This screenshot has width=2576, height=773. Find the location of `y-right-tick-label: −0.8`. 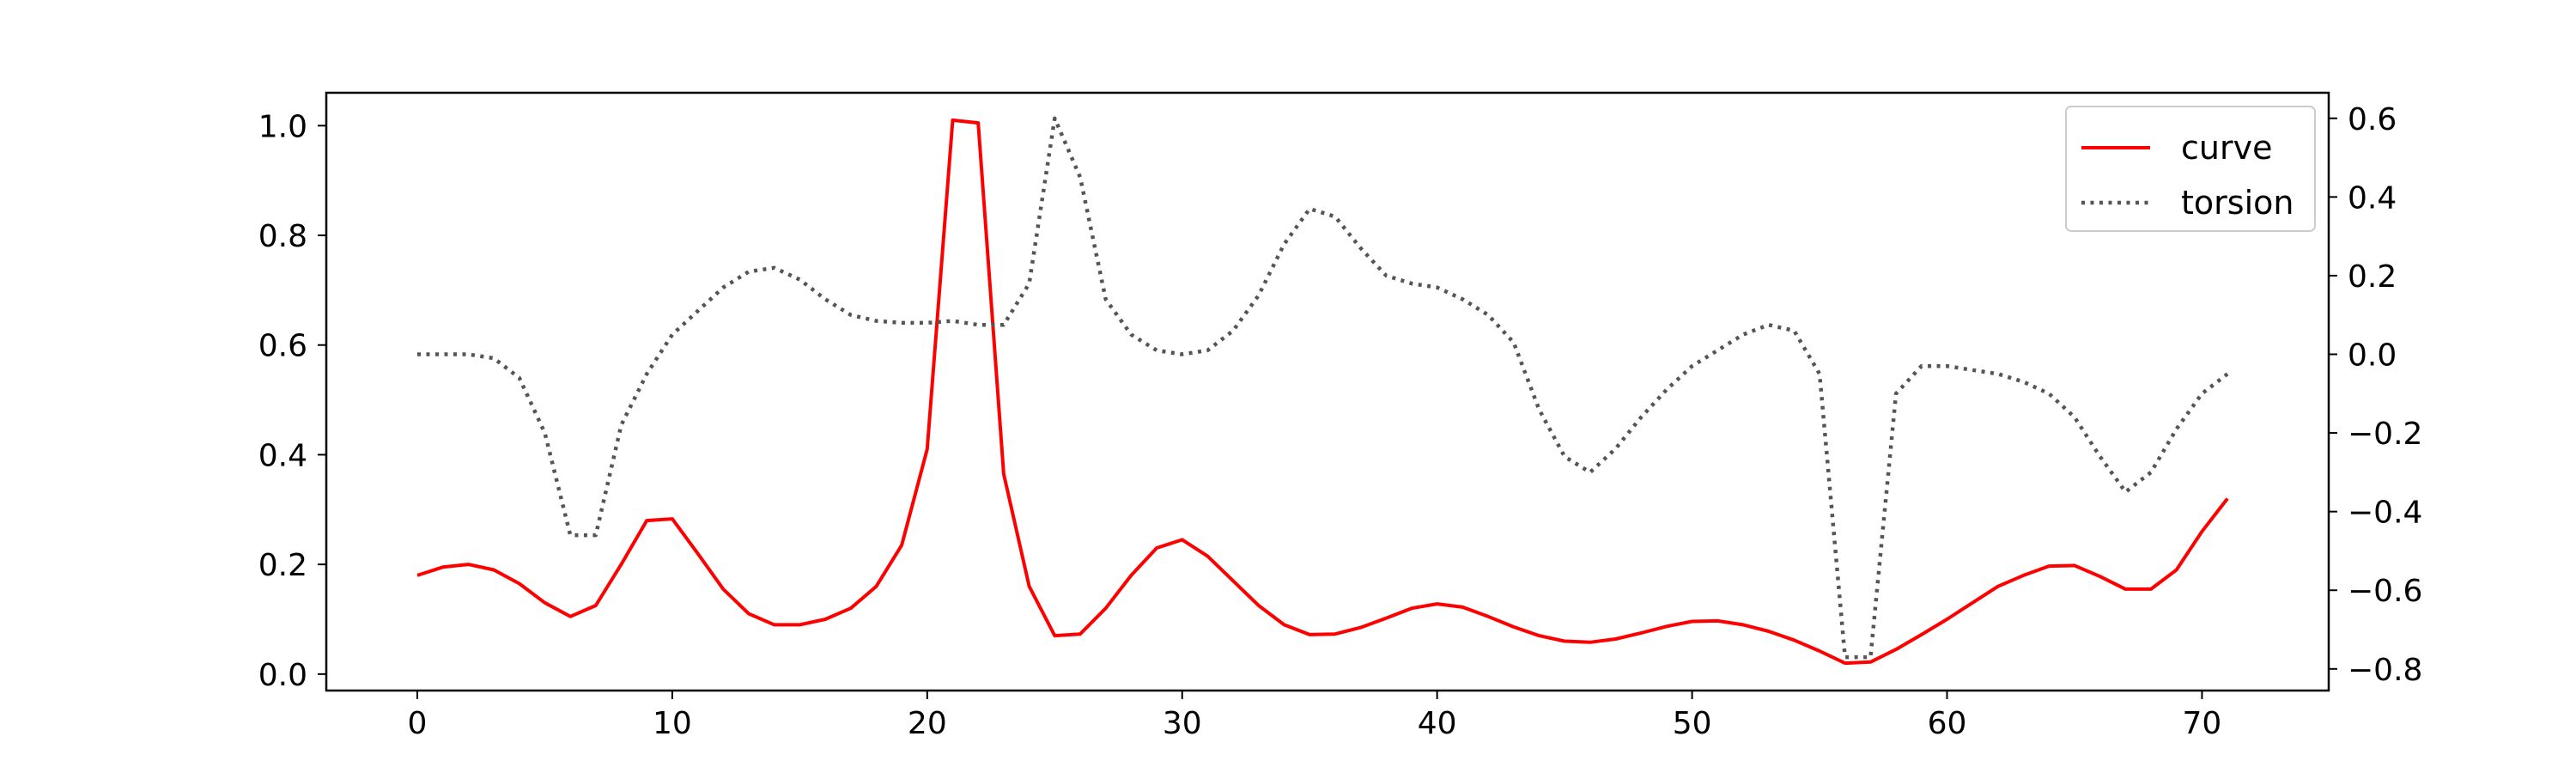

y-right-tick-label: −0.8 is located at coordinates (2385, 670).